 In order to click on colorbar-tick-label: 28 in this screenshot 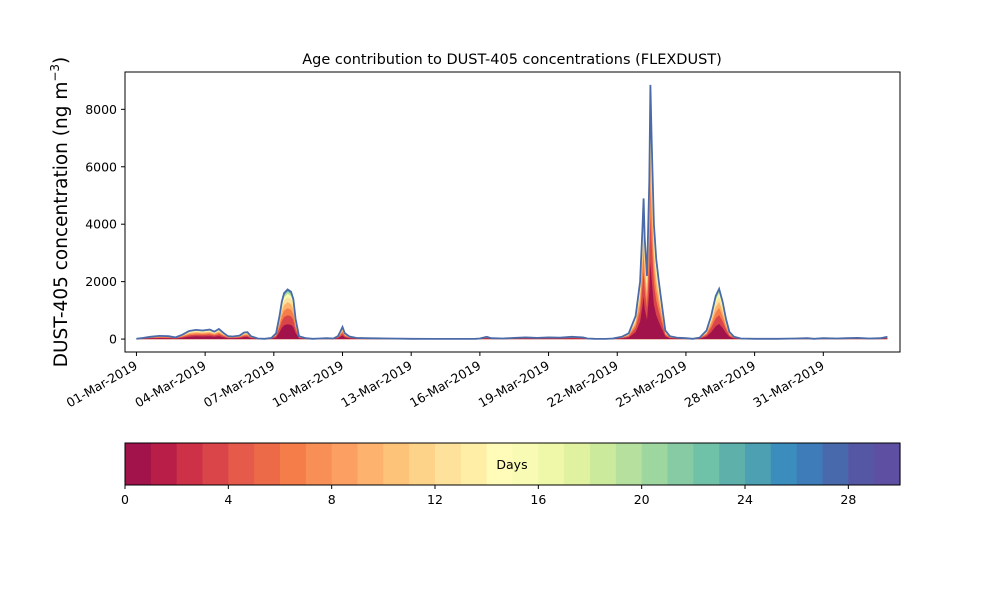, I will do `click(848, 499)`.